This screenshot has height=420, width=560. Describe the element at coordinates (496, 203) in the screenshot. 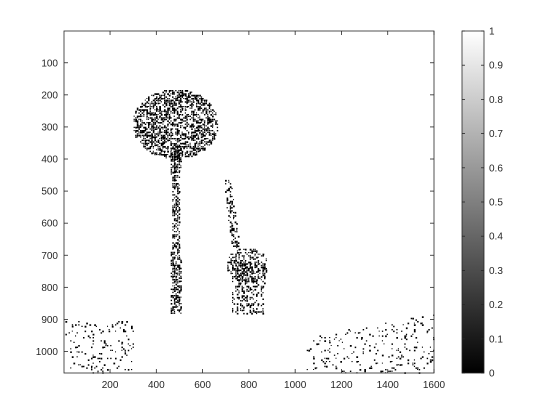

I see `colorbar-tick-label: 0.5` at that location.